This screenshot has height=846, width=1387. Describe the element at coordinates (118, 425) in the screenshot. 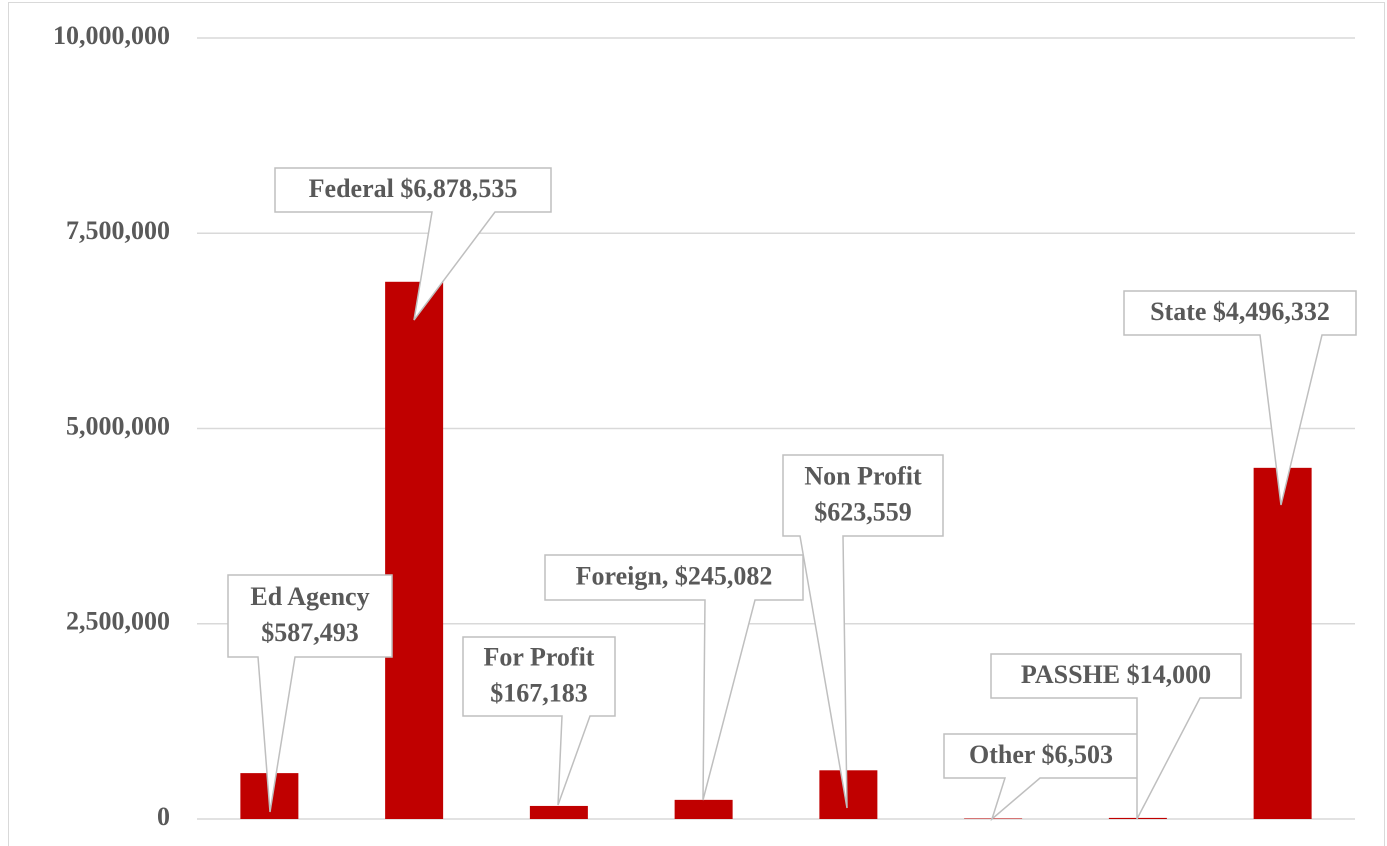

I see `y-tick-label: 5,000,000` at that location.